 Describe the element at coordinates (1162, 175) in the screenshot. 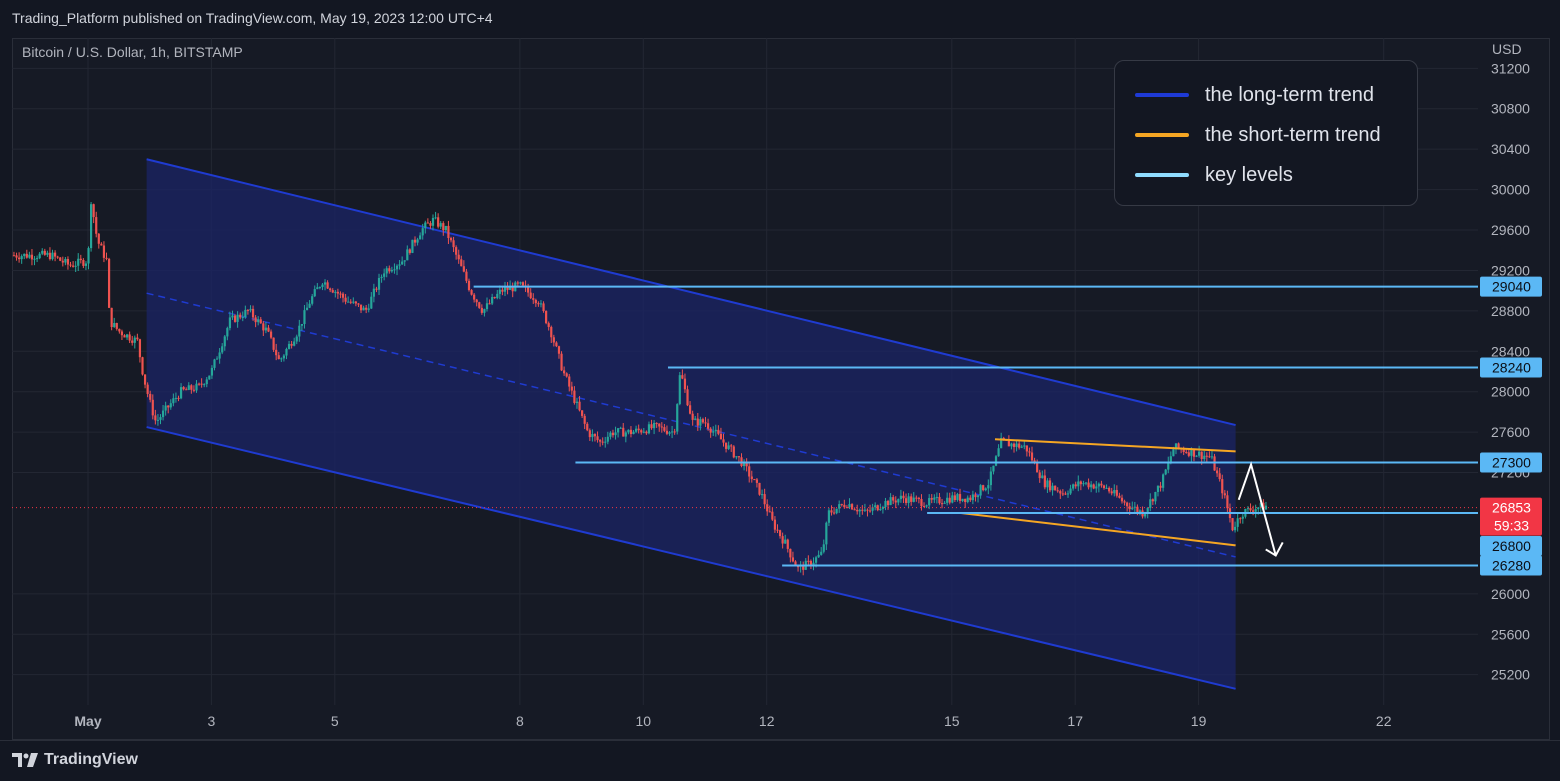

I see `legend-swatch-key-levels` at that location.